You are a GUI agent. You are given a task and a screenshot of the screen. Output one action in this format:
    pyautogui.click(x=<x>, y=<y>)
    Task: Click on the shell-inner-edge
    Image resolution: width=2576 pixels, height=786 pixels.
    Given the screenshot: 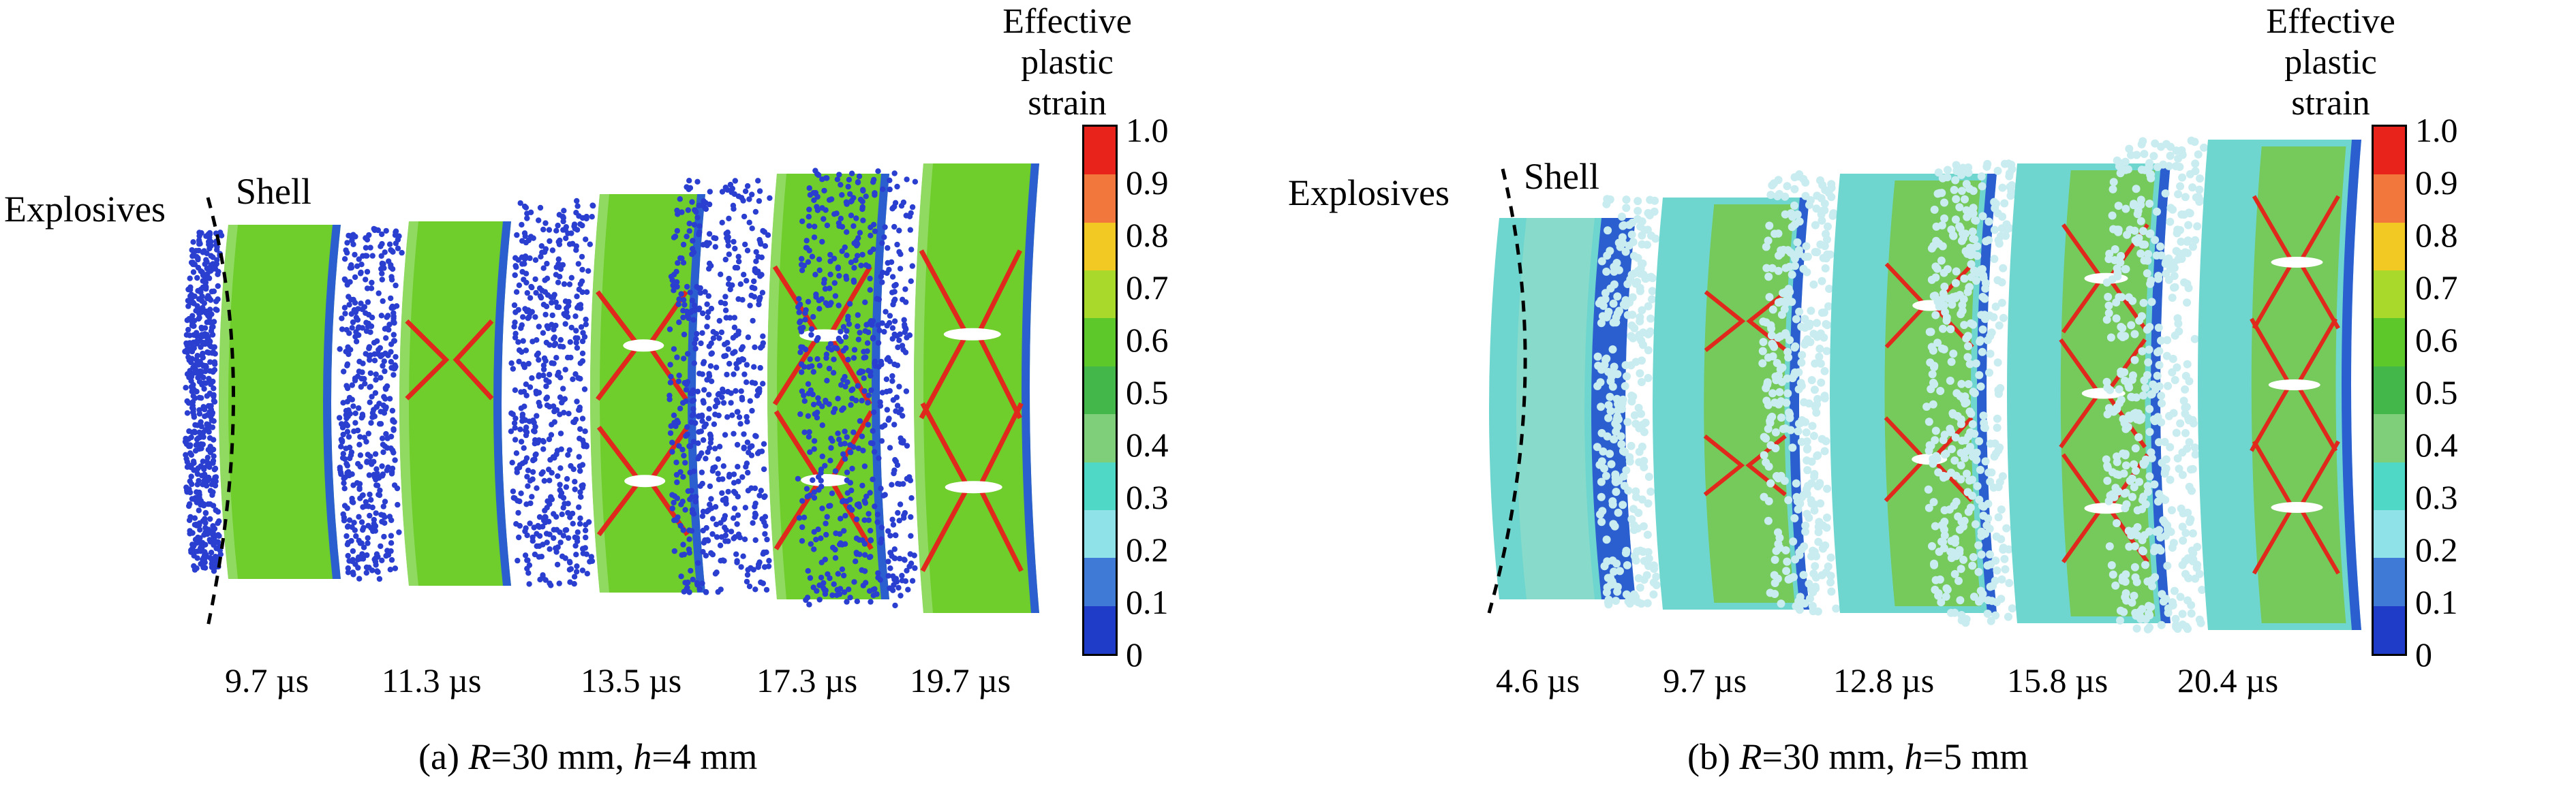 What is the action you would take?
    pyautogui.click(x=408, y=403)
    